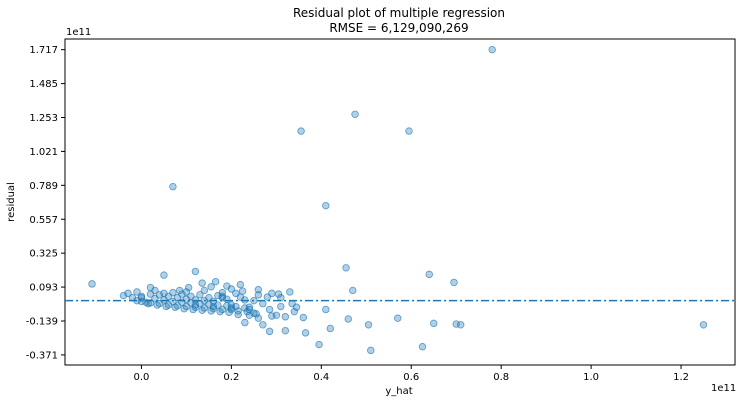  What do you see at coordinates (43, 152) in the screenshot?
I see `y-tick-label: 1.021` at bounding box center [43, 152].